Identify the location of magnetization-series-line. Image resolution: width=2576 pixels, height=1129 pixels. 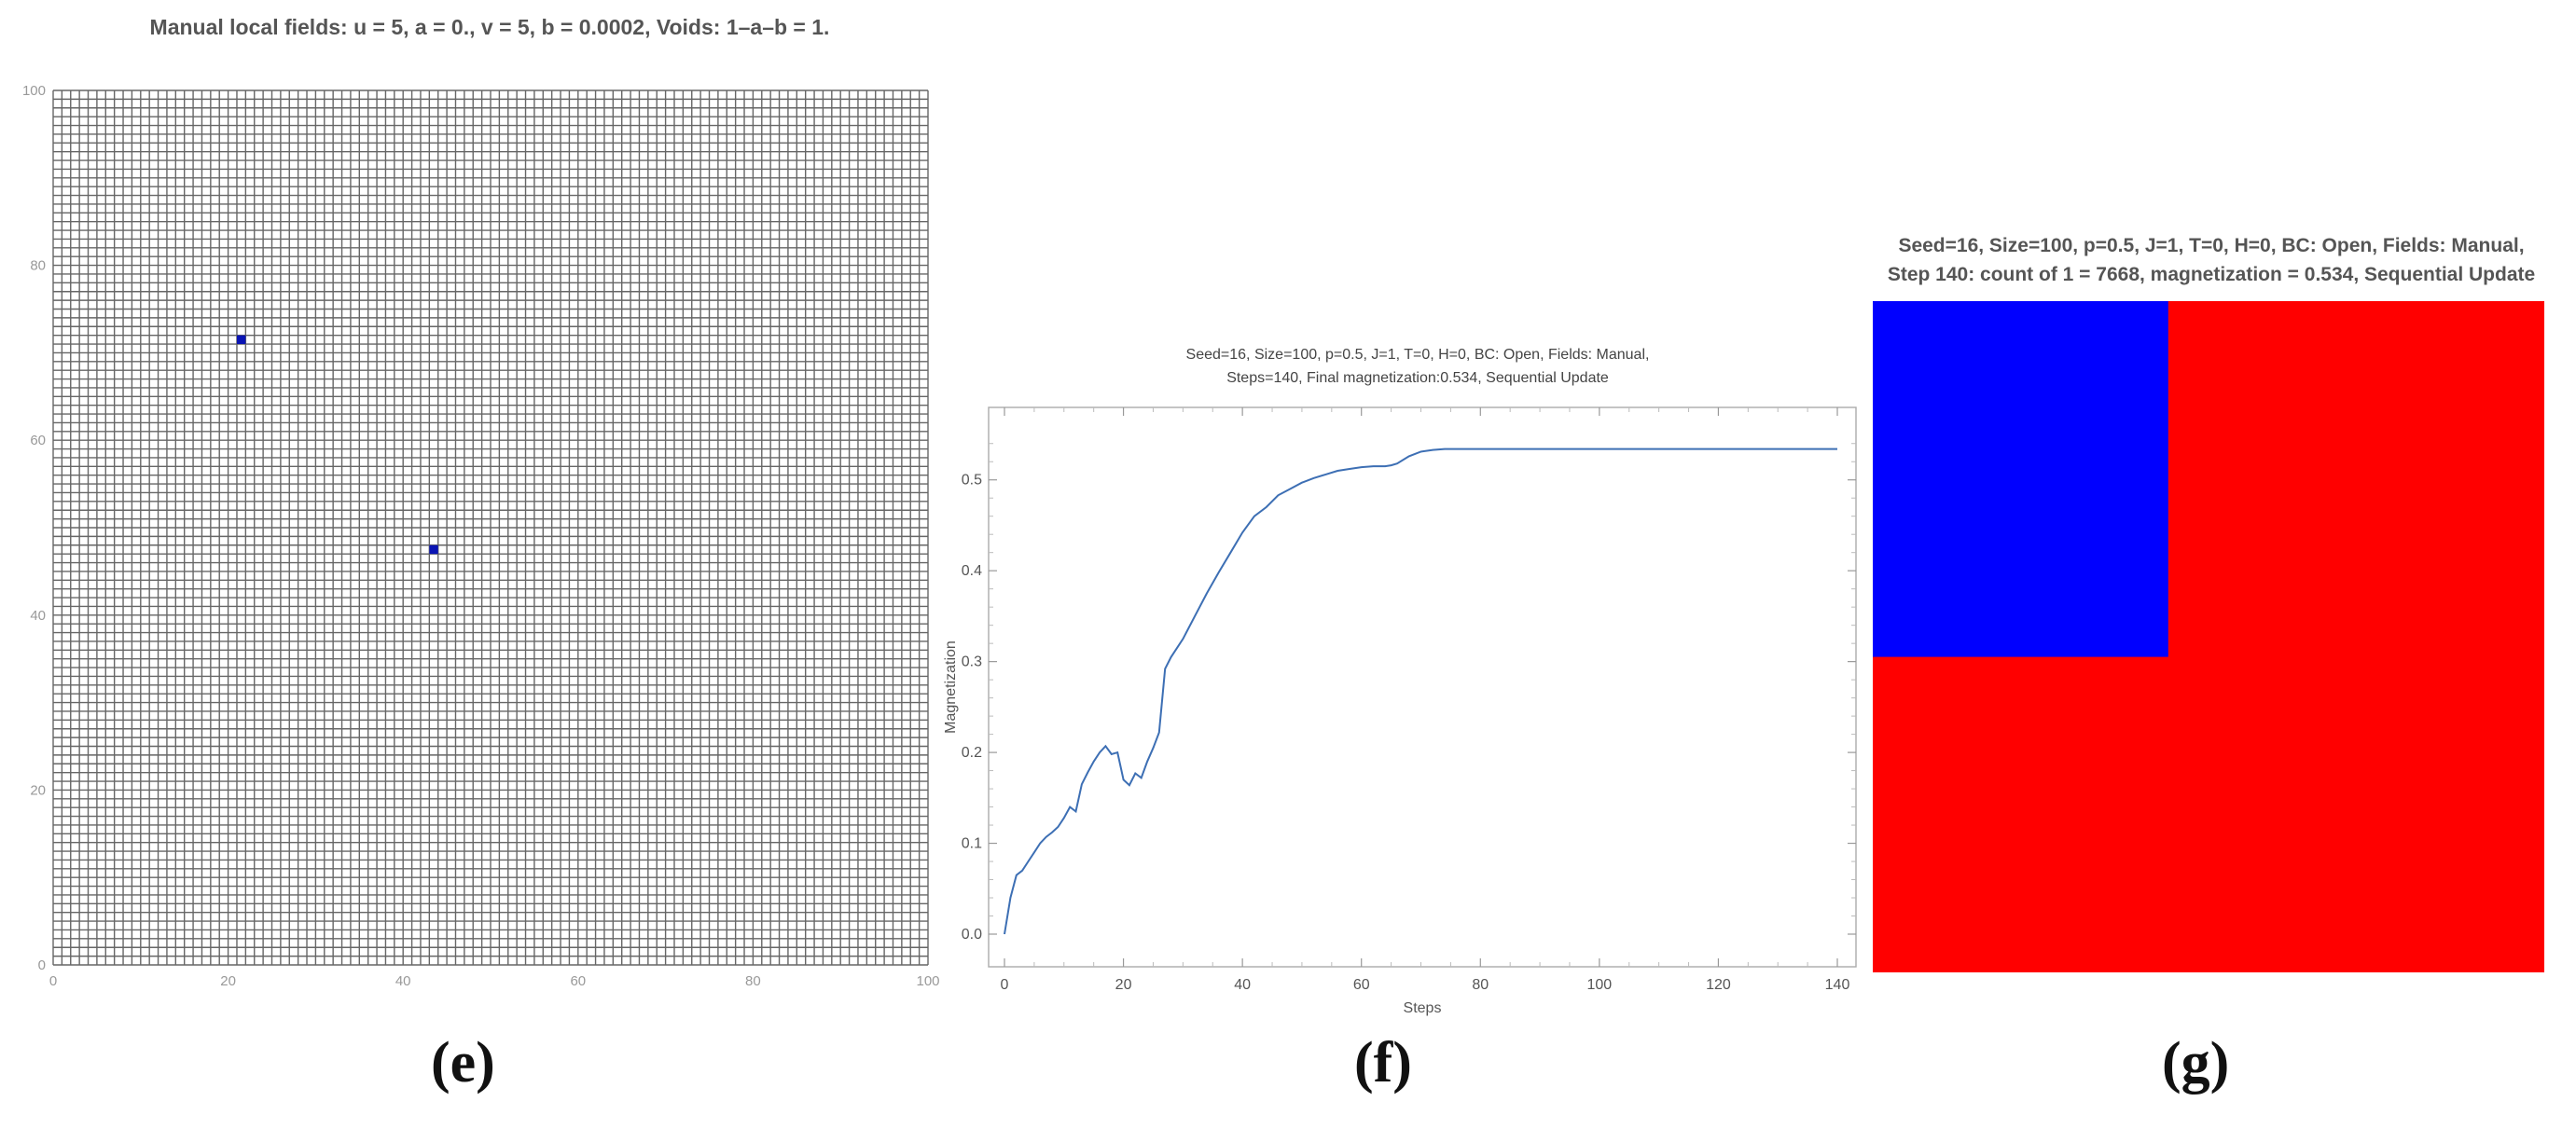
(1420, 691).